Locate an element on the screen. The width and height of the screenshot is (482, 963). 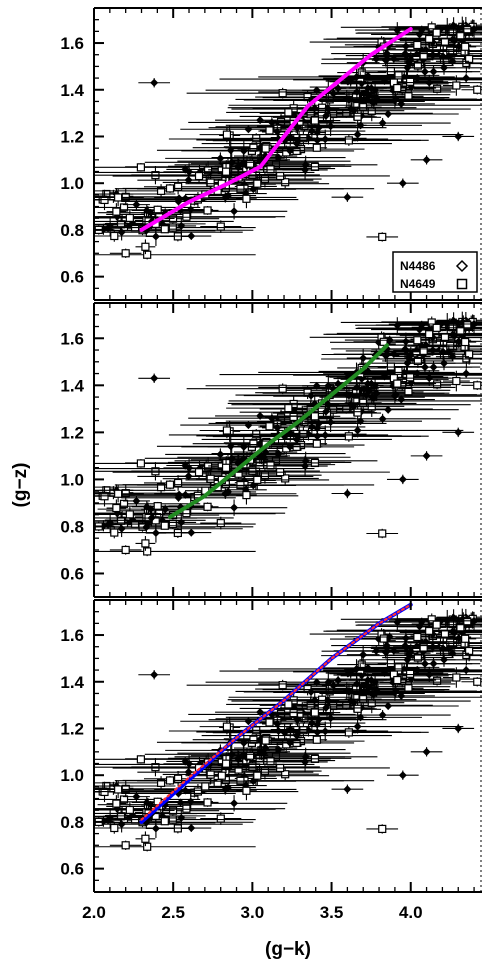
x-axis-title: (g−k) is located at coordinates (288, 949).